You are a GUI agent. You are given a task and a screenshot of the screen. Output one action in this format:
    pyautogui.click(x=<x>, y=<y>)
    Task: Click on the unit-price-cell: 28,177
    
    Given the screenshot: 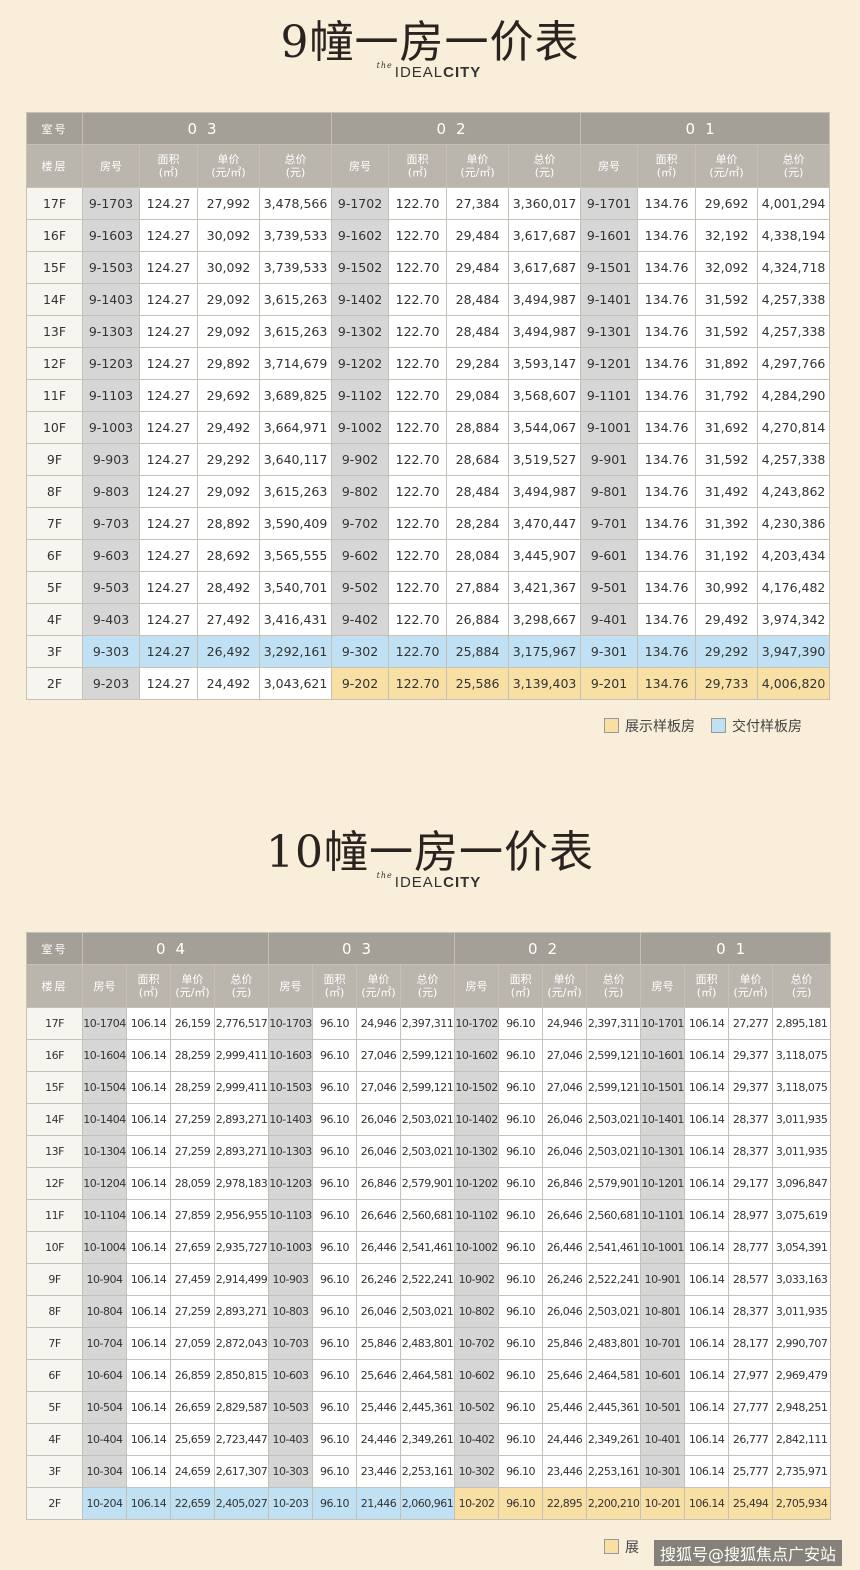 What is the action you would take?
    pyautogui.click(x=751, y=1343)
    